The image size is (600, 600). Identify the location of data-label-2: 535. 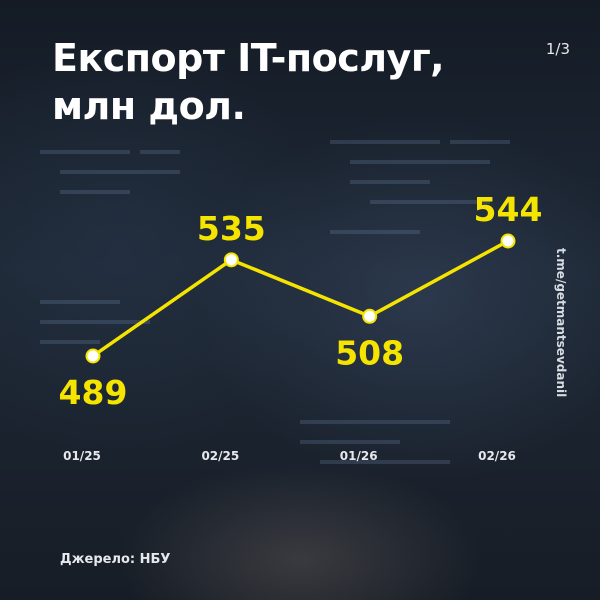
(231, 228).